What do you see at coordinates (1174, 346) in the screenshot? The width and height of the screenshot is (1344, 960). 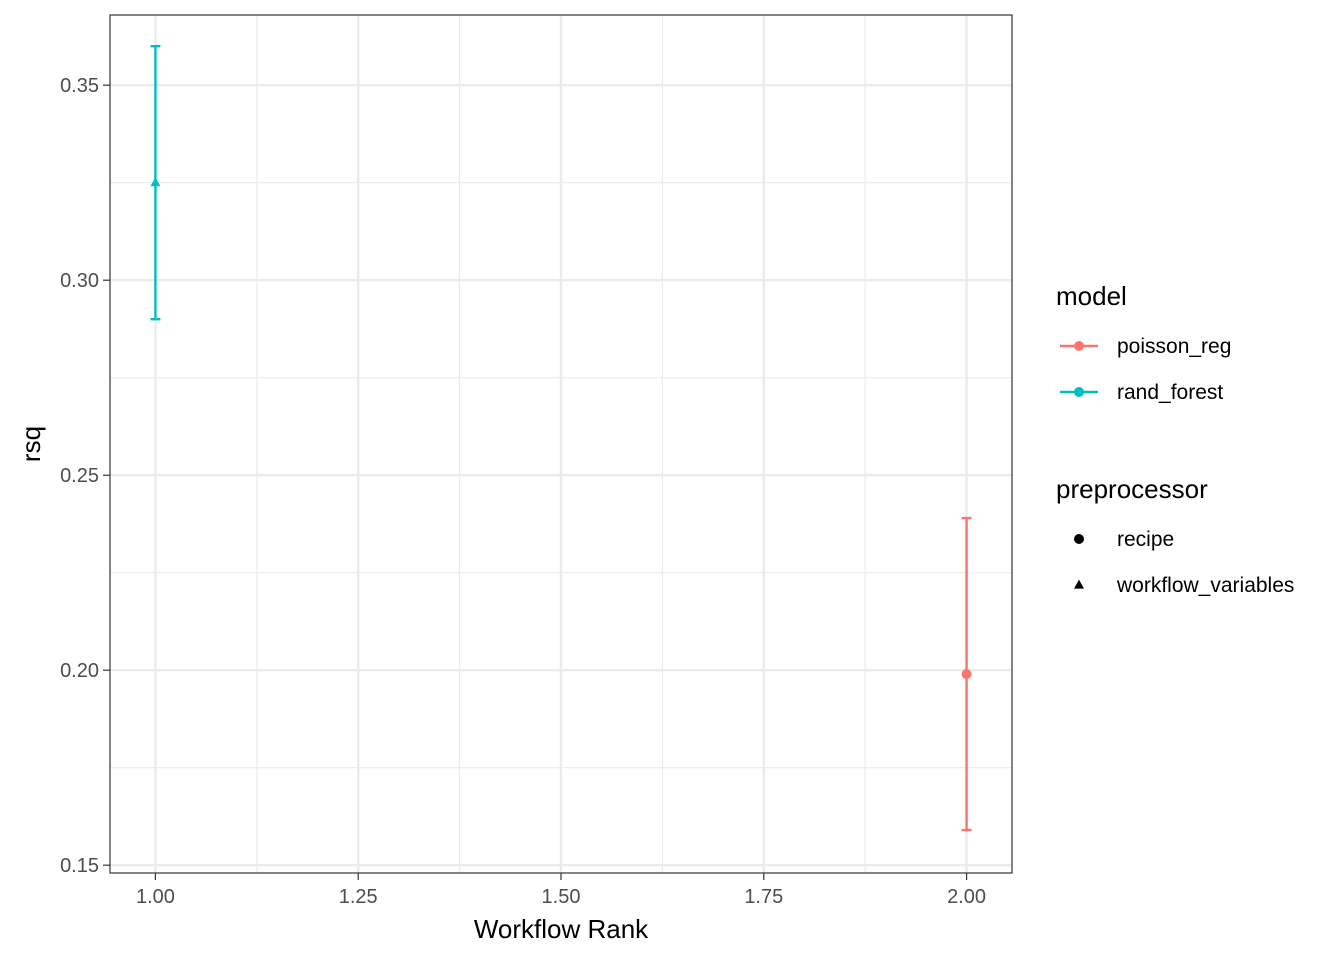 I see `legend-label: poisson_reg` at bounding box center [1174, 346].